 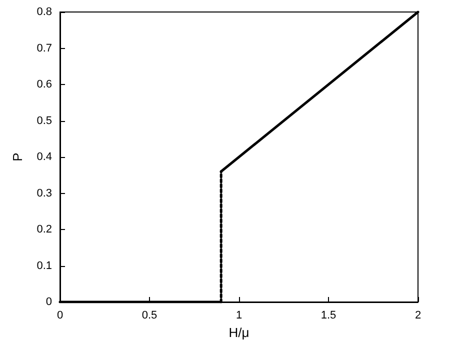 I want to click on x-axis-title: H/μ, so click(x=239, y=332).